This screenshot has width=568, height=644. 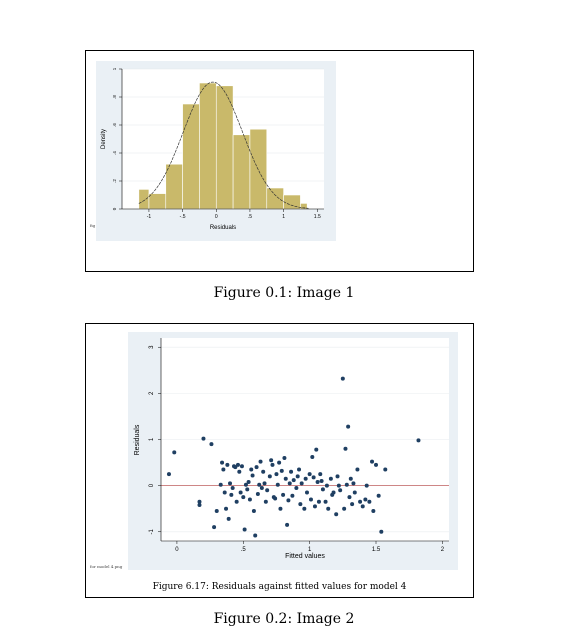 I want to click on histogram-y-tick-label: .6, so click(x=114, y=125).